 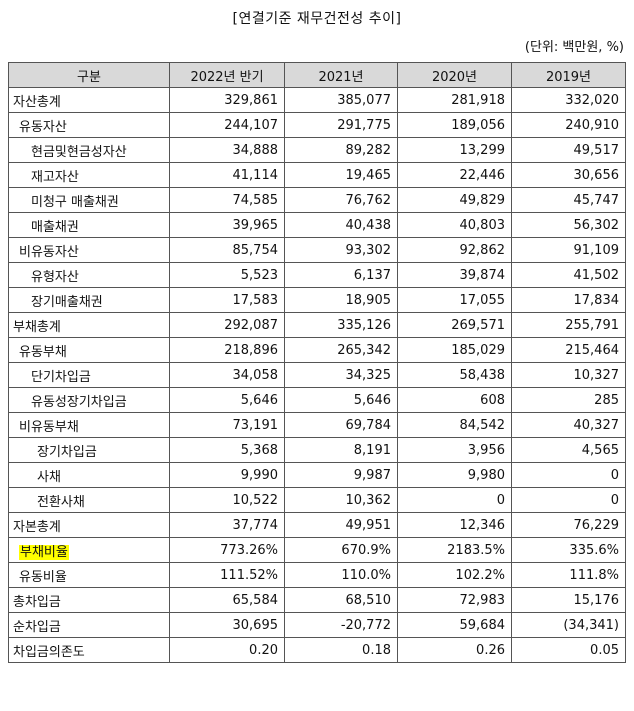 I want to click on cell-value: 76,762, so click(x=341, y=200).